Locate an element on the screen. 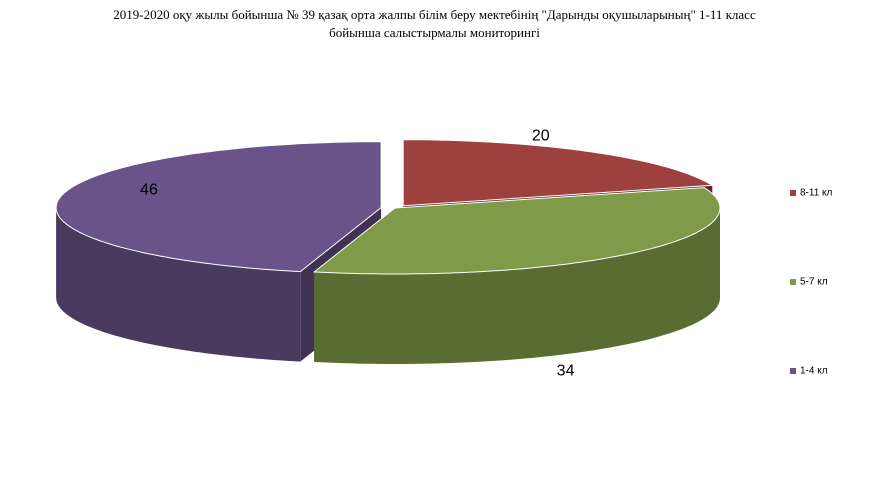 The height and width of the screenshot is (499, 869). legend-label: 1-4 кл is located at coordinates (814, 371).